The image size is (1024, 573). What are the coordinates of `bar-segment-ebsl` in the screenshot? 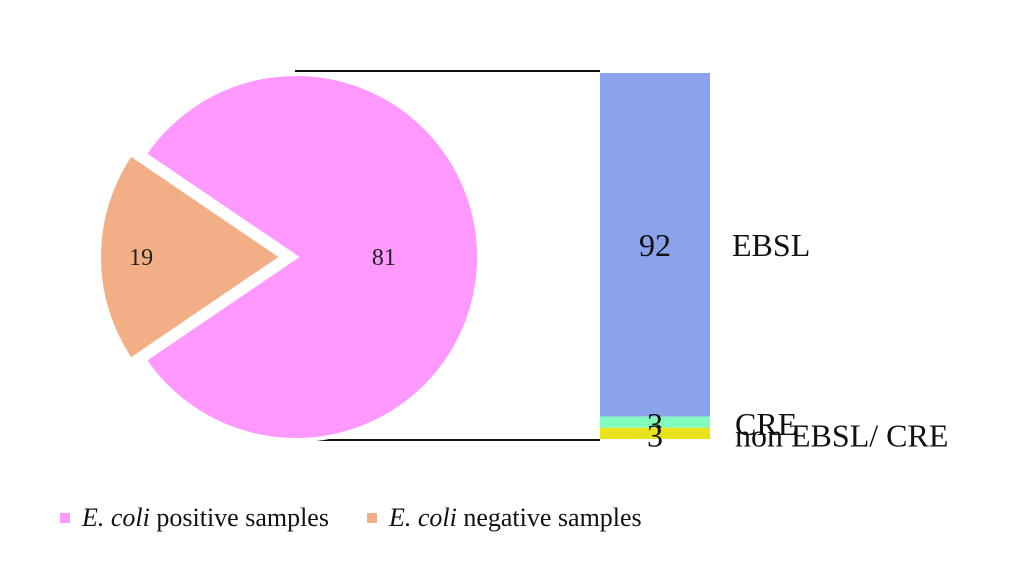 It's located at (655, 245).